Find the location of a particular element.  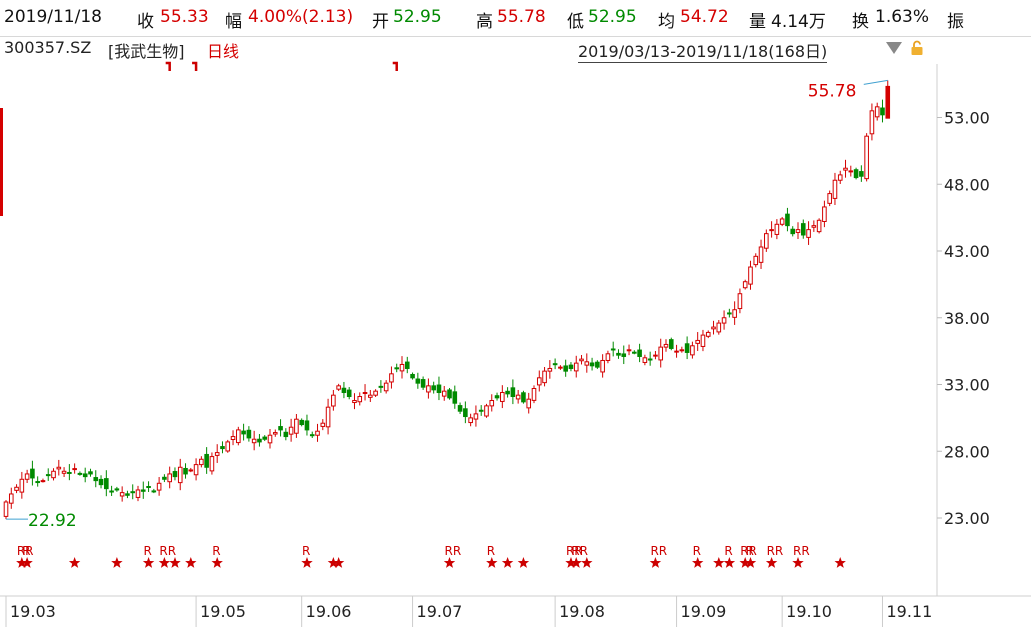

dropdown-arrow-icon is located at coordinates (894, 48).